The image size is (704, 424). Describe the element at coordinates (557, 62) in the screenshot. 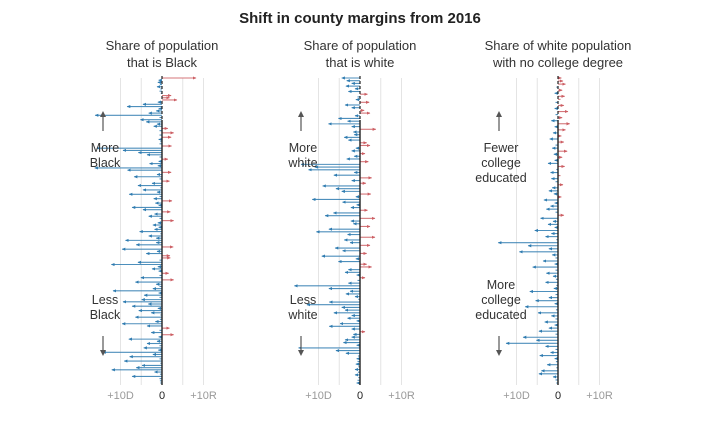

I see `panel-title-line: with no college degree` at that location.